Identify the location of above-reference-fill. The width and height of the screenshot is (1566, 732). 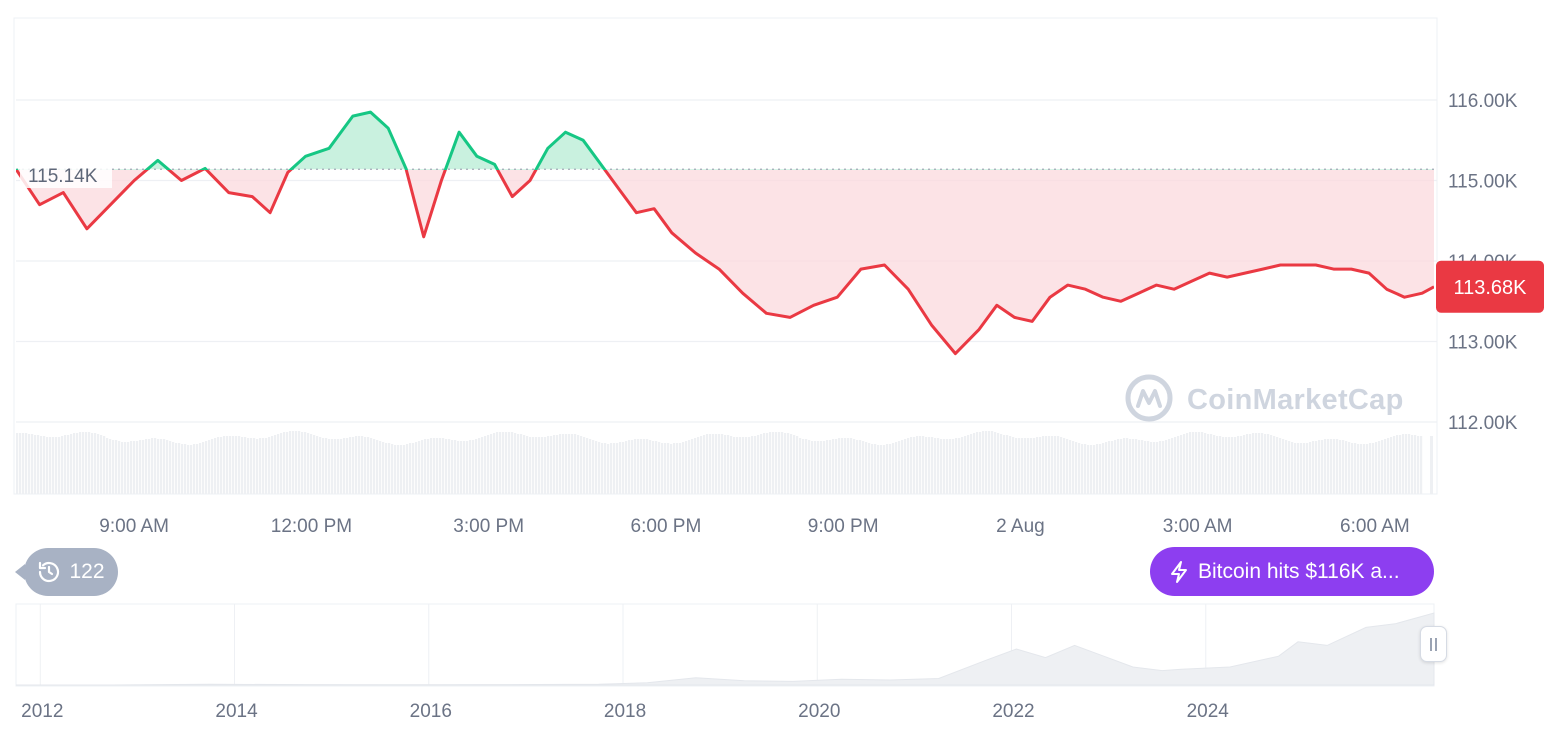
(725, 141).